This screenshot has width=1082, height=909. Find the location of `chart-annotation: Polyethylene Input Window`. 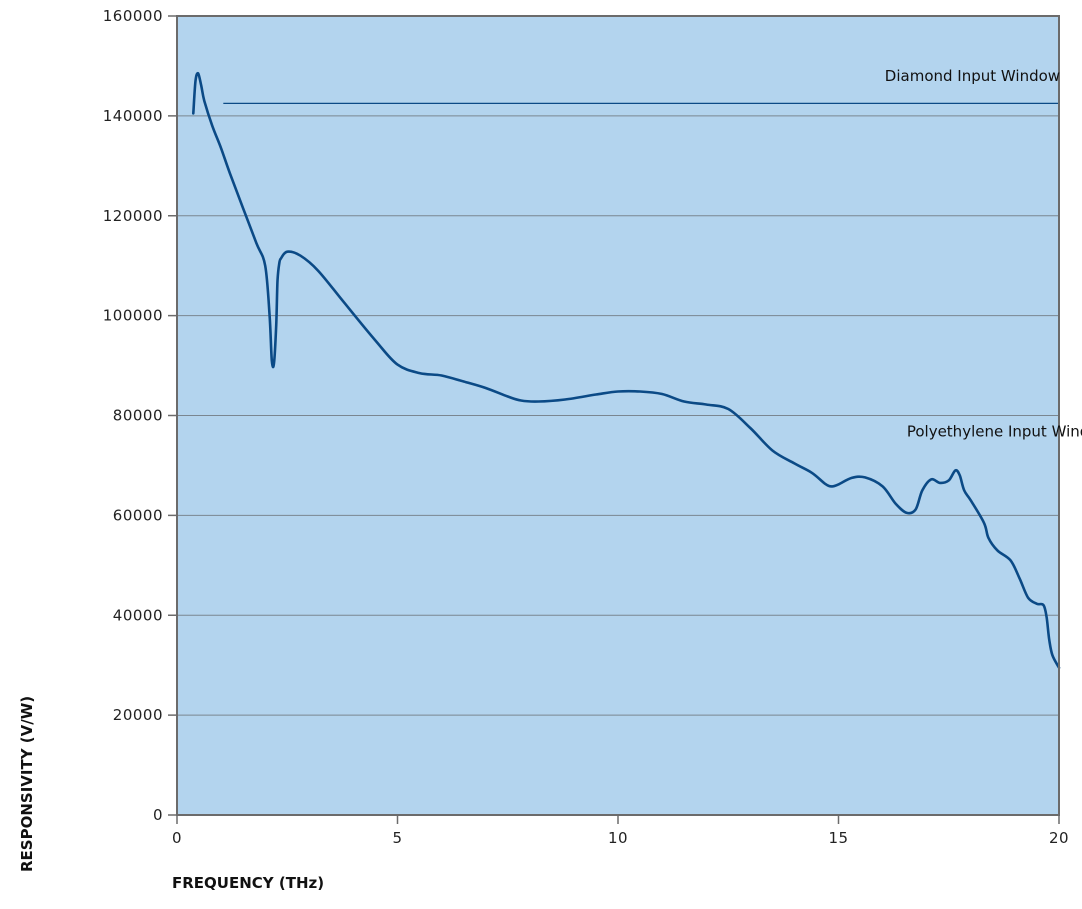

chart-annotation: Polyethylene Input Window is located at coordinates (994, 431).